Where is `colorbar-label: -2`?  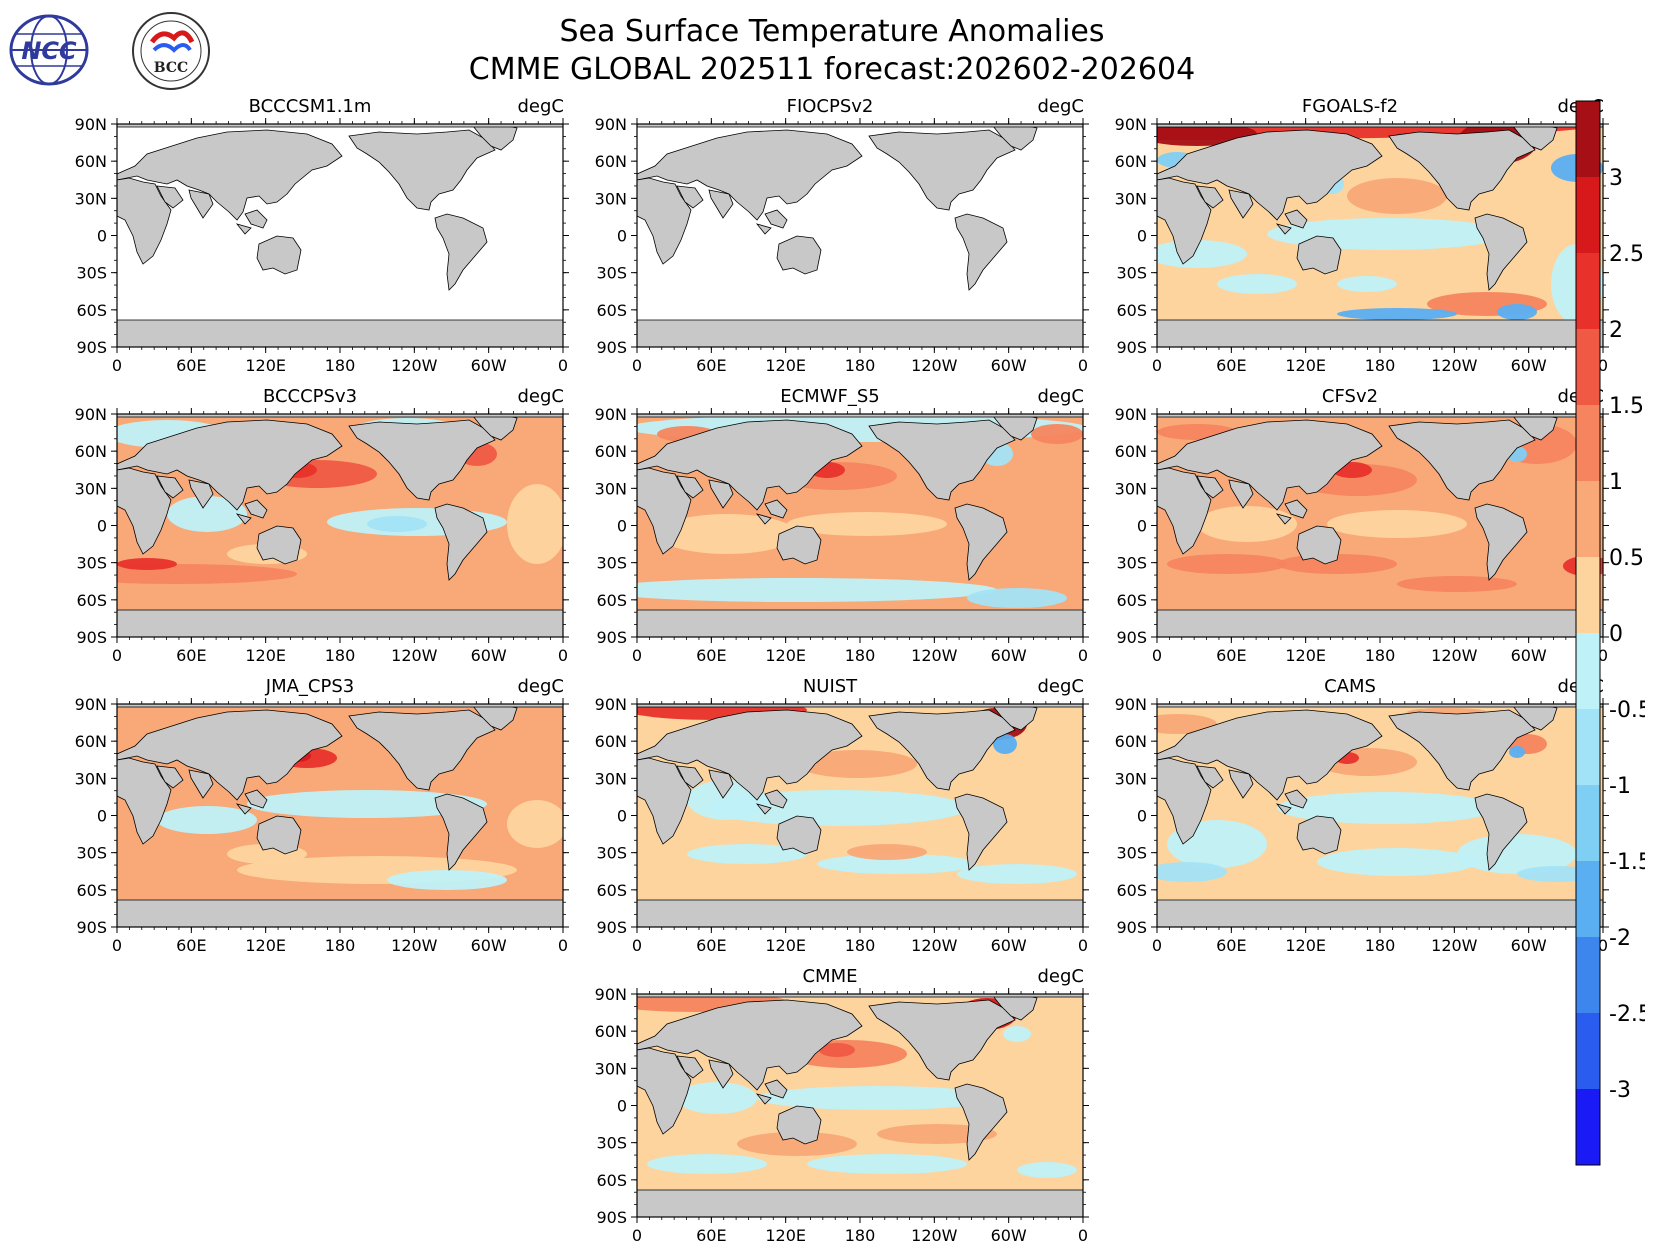 colorbar-label: -2 is located at coordinates (1620, 938).